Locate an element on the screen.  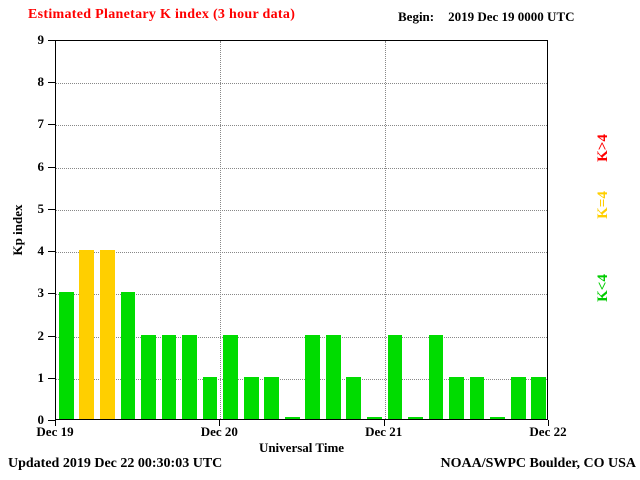
y-tick-label: 6 is located at coordinates (41, 166).